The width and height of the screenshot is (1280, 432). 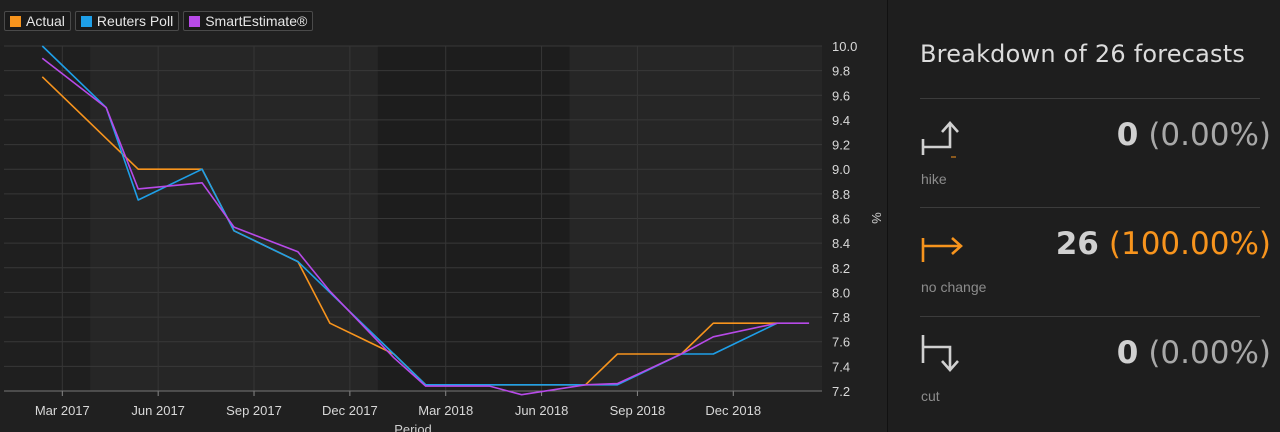 What do you see at coordinates (930, 396) in the screenshot?
I see `cut-label: cut` at bounding box center [930, 396].